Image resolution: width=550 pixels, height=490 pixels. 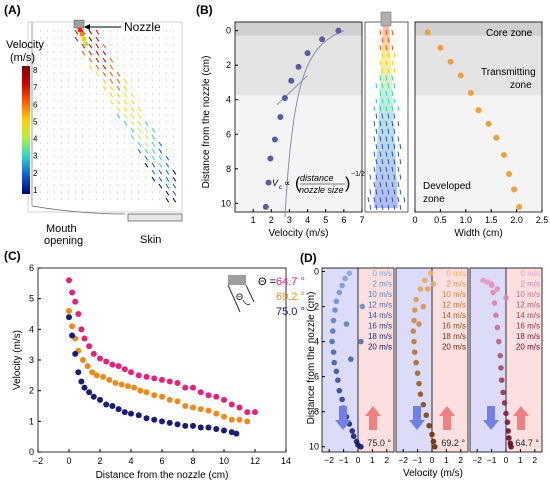 What do you see at coordinates (130, 461) in the screenshot?
I see `x-tick-label: 4` at bounding box center [130, 461].